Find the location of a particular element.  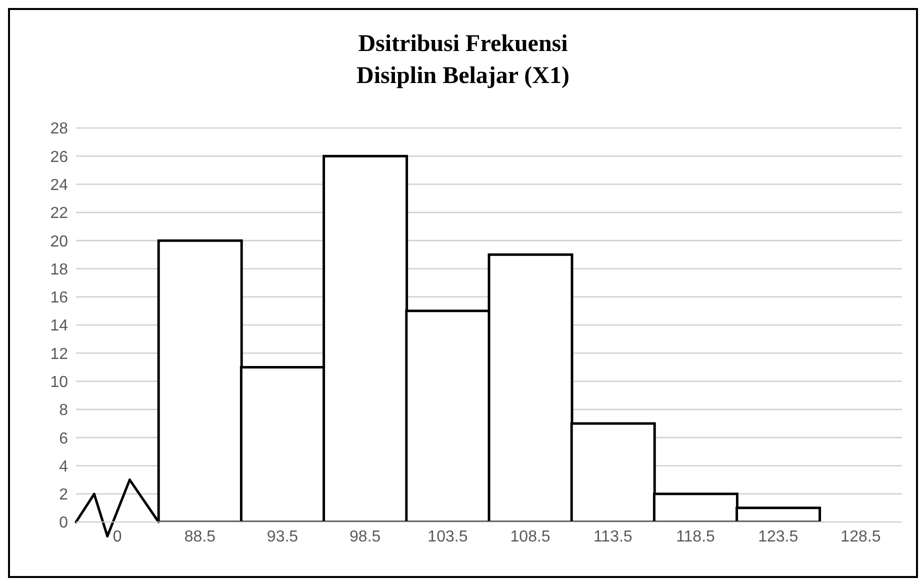

y-tick-label: 16 is located at coordinates (59, 298).